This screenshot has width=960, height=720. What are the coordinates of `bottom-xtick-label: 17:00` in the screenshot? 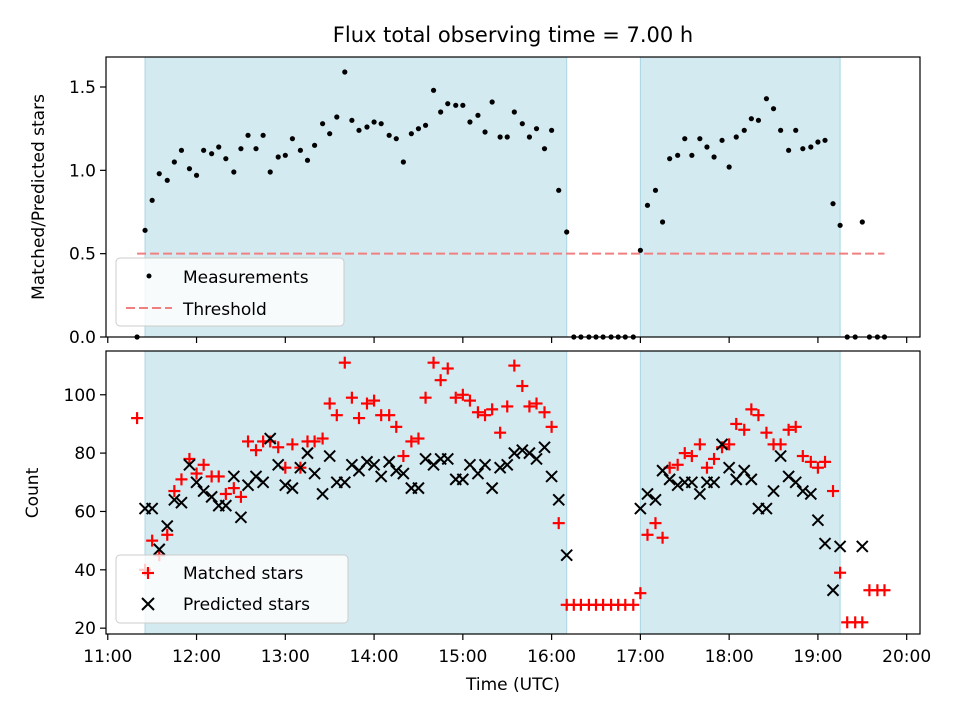 It's located at (640, 657).